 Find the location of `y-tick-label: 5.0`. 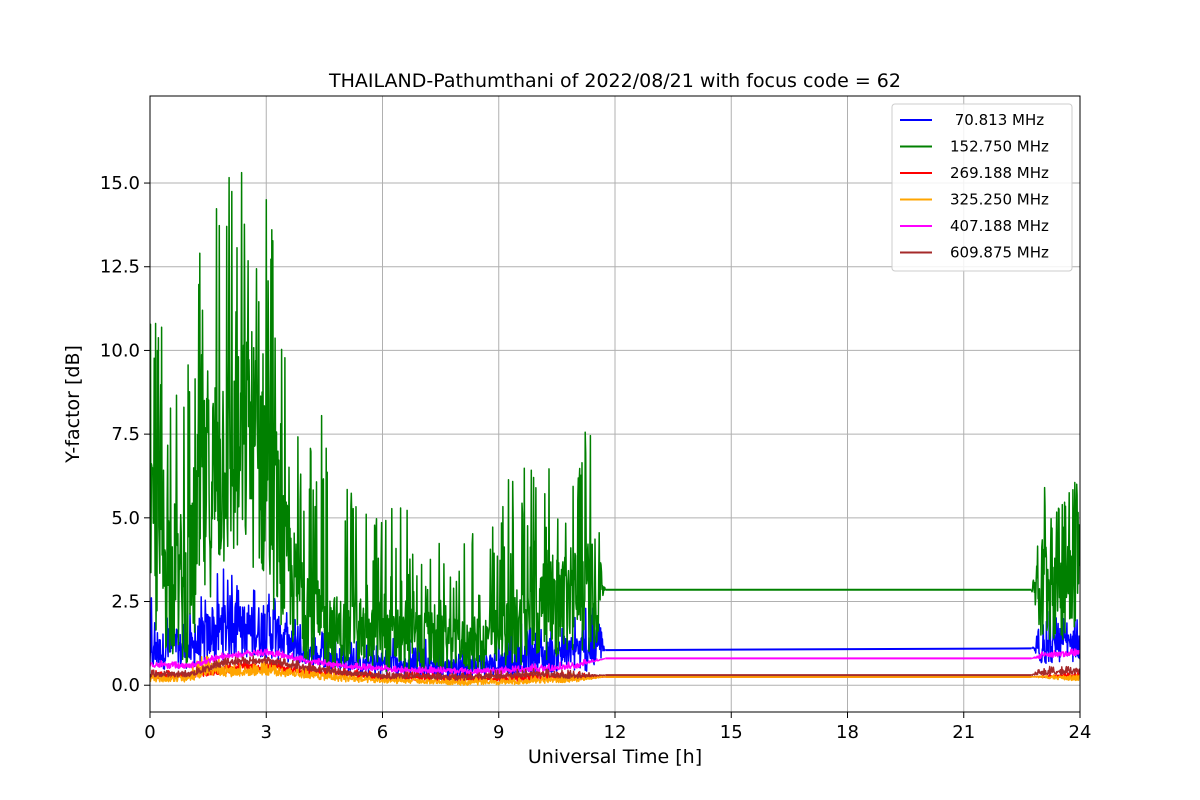

y-tick-label: 5.0 is located at coordinates (125, 518).